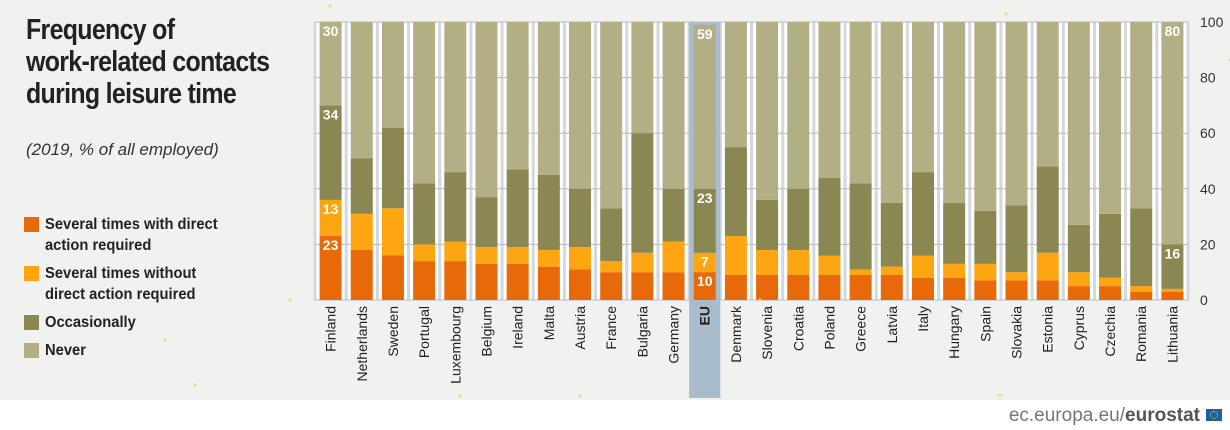  Describe the element at coordinates (705, 34) in the screenshot. I see `data-label: 59` at that location.